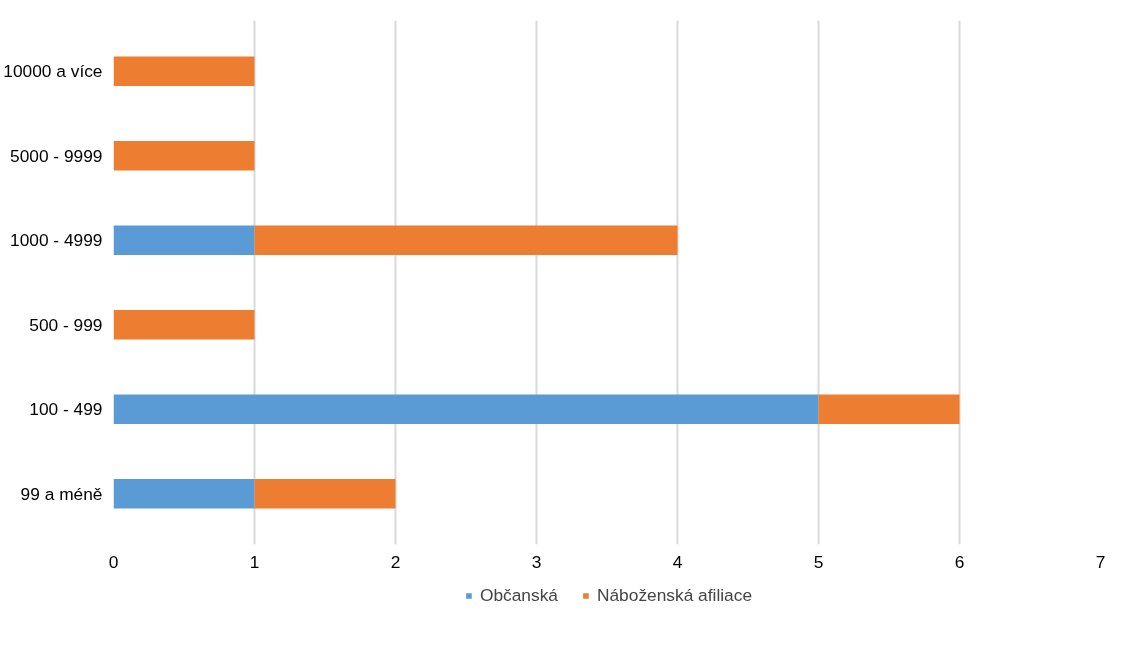  I want to click on x-tick-label: 0, so click(113, 561).